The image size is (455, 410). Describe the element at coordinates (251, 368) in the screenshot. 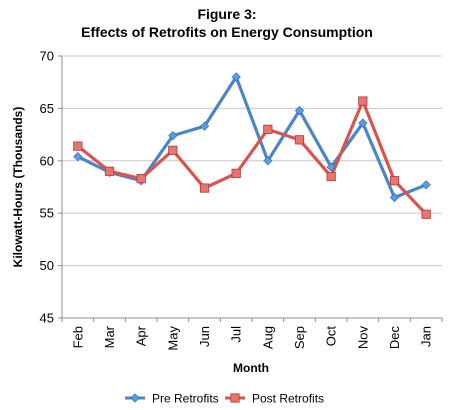

I see `x-axis-title: Month` at that location.